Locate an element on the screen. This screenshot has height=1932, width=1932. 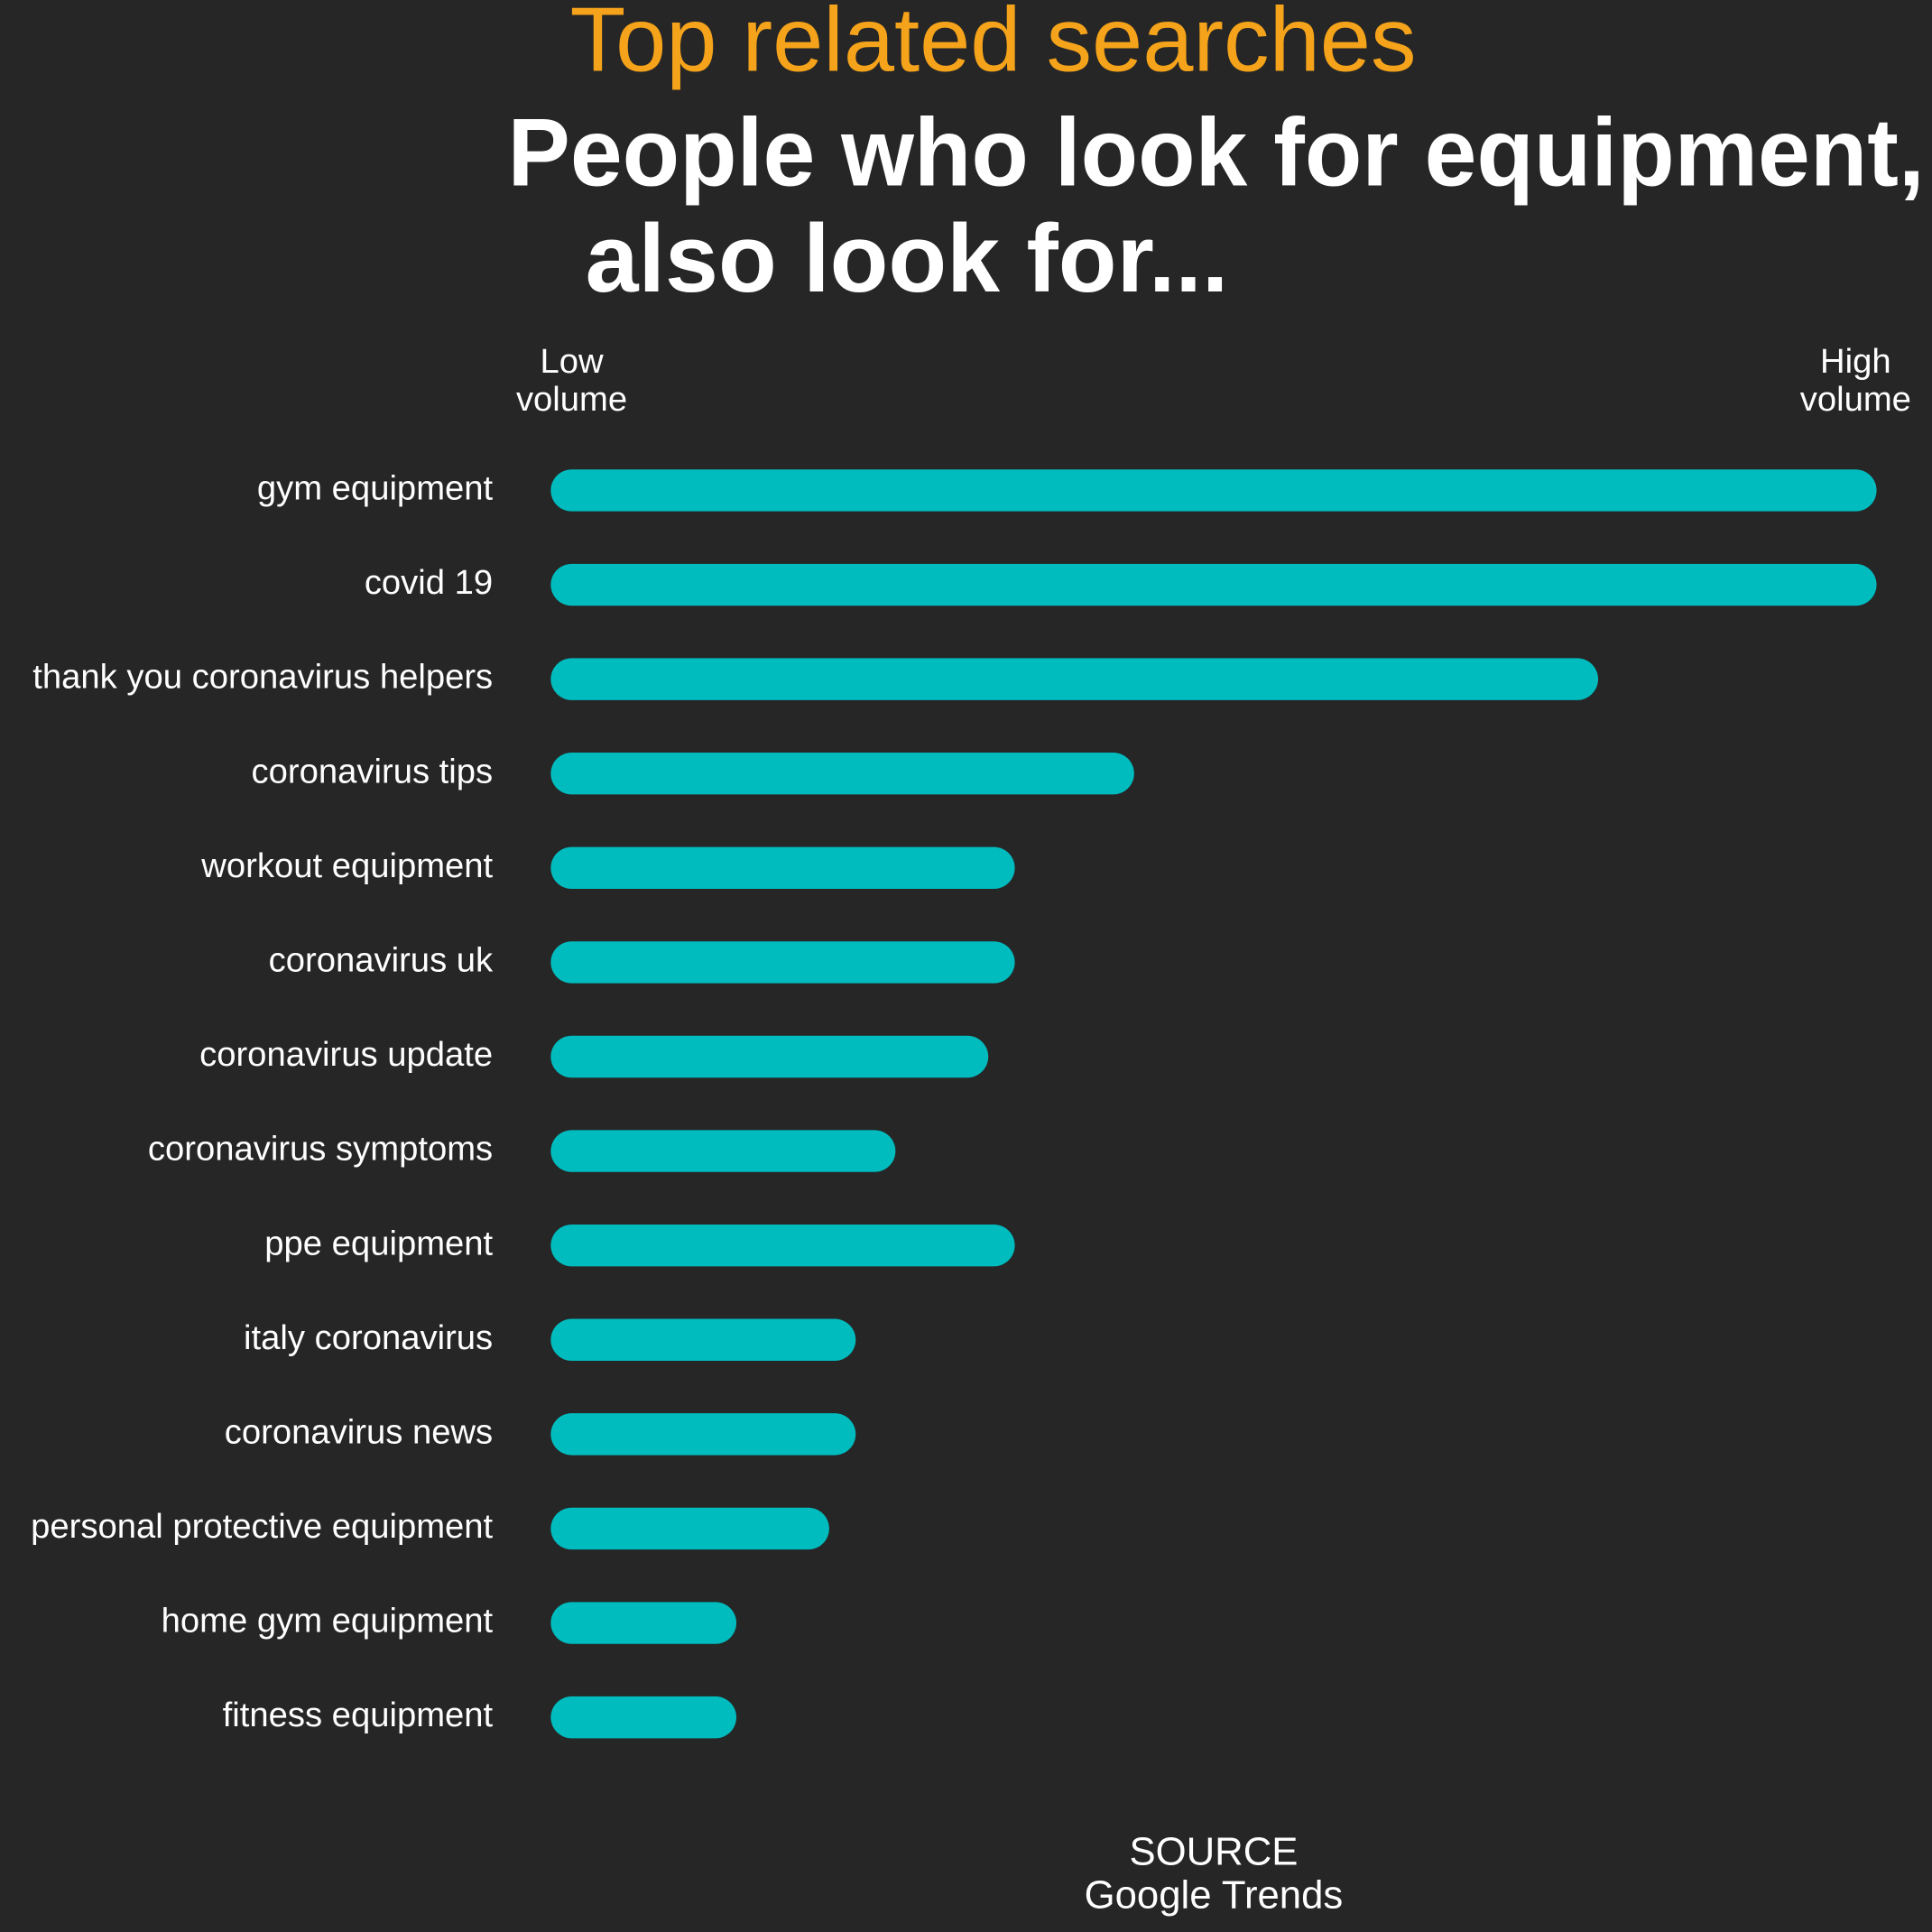
category-label: italy coronavirus is located at coordinates (368, 1337).